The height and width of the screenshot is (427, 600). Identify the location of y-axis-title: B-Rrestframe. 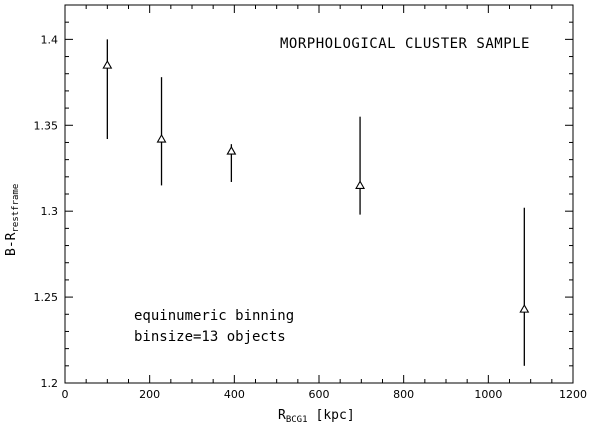
(12, 220).